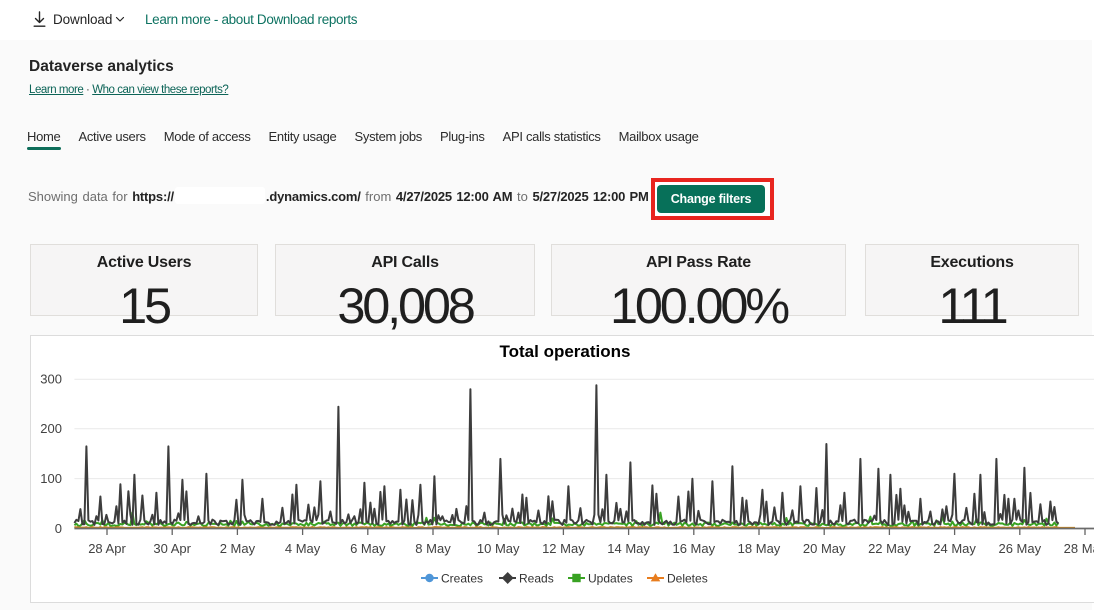  What do you see at coordinates (51, 428) in the screenshot?
I see `svg-text: 200` at bounding box center [51, 428].